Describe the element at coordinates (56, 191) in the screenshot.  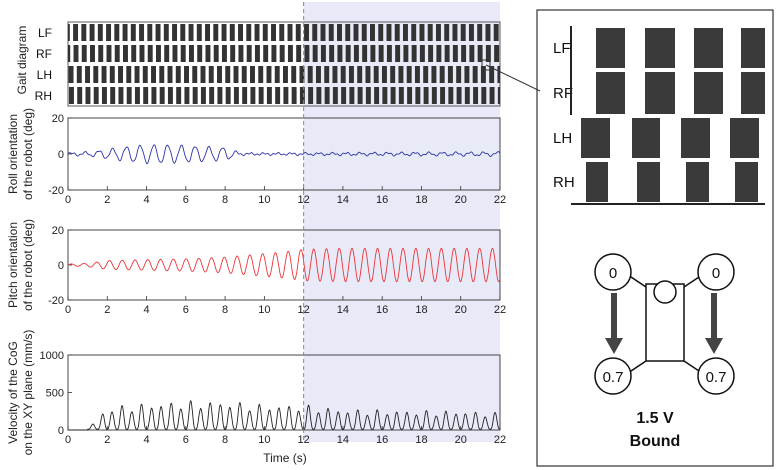
I see `y-tick-label: -20` at that location.